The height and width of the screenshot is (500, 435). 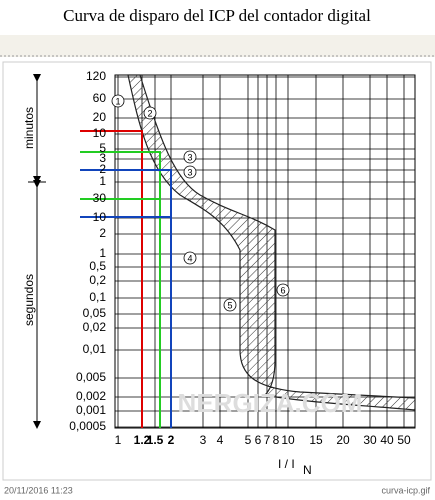 What do you see at coordinates (111, 279) in the screenshot?
I see `red-line` at bounding box center [111, 279].